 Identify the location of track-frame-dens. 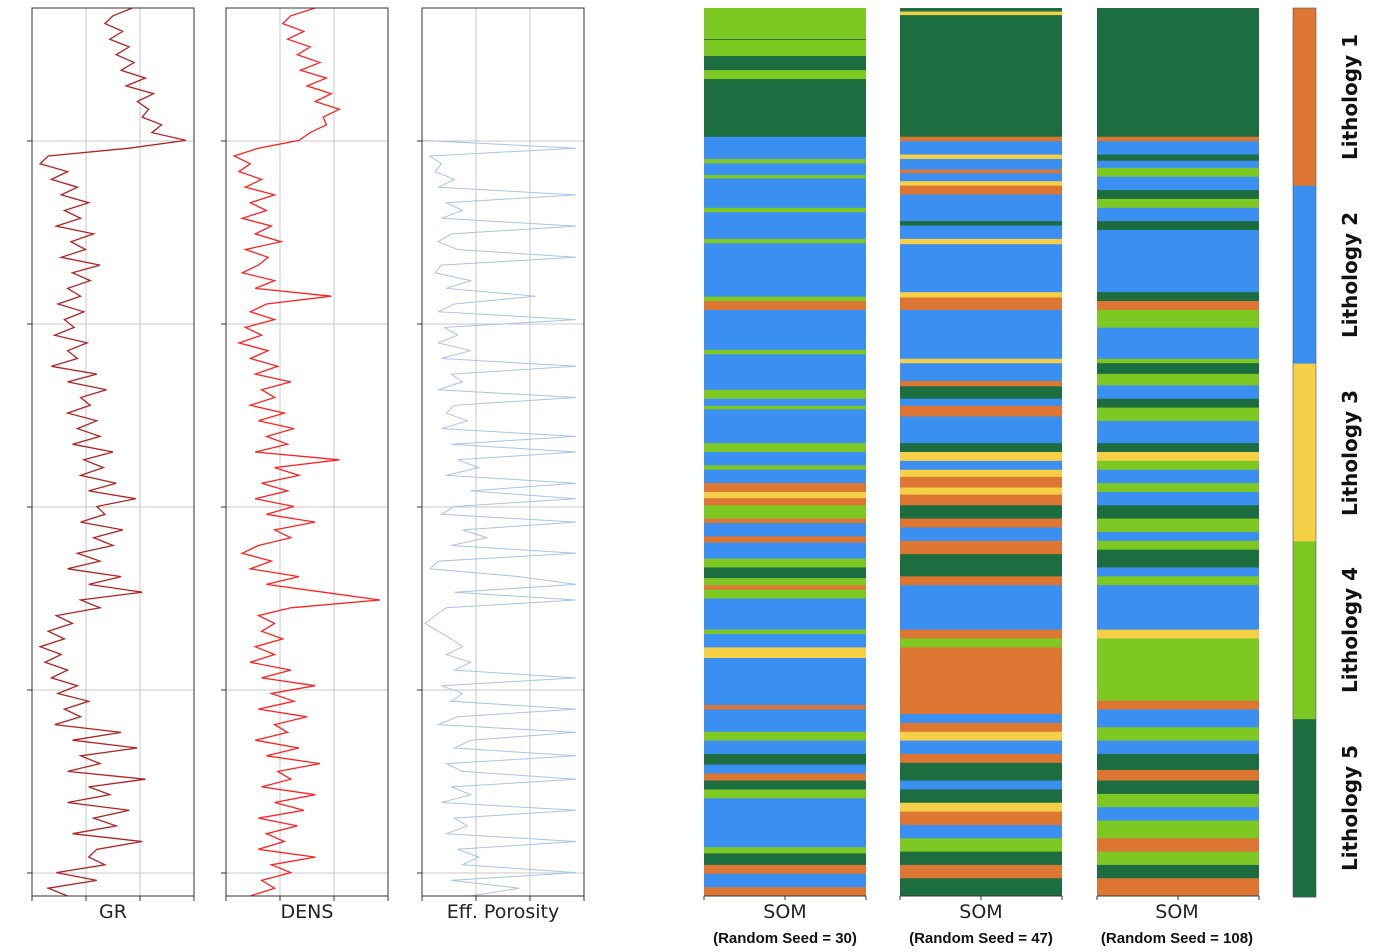
(307, 452).